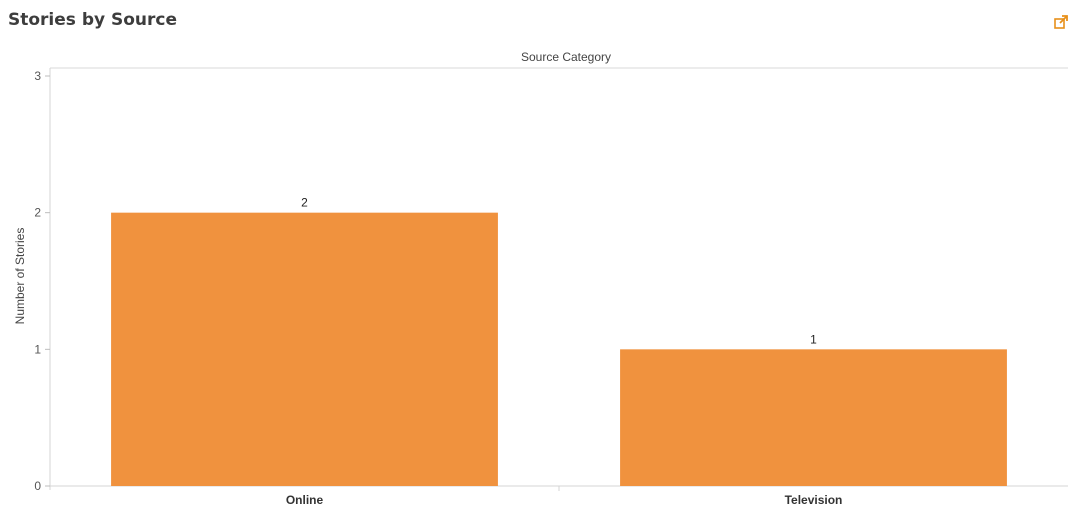 Image resolution: width=1076 pixels, height=513 pixels. What do you see at coordinates (814, 500) in the screenshot?
I see `x-category-label: Television` at bounding box center [814, 500].